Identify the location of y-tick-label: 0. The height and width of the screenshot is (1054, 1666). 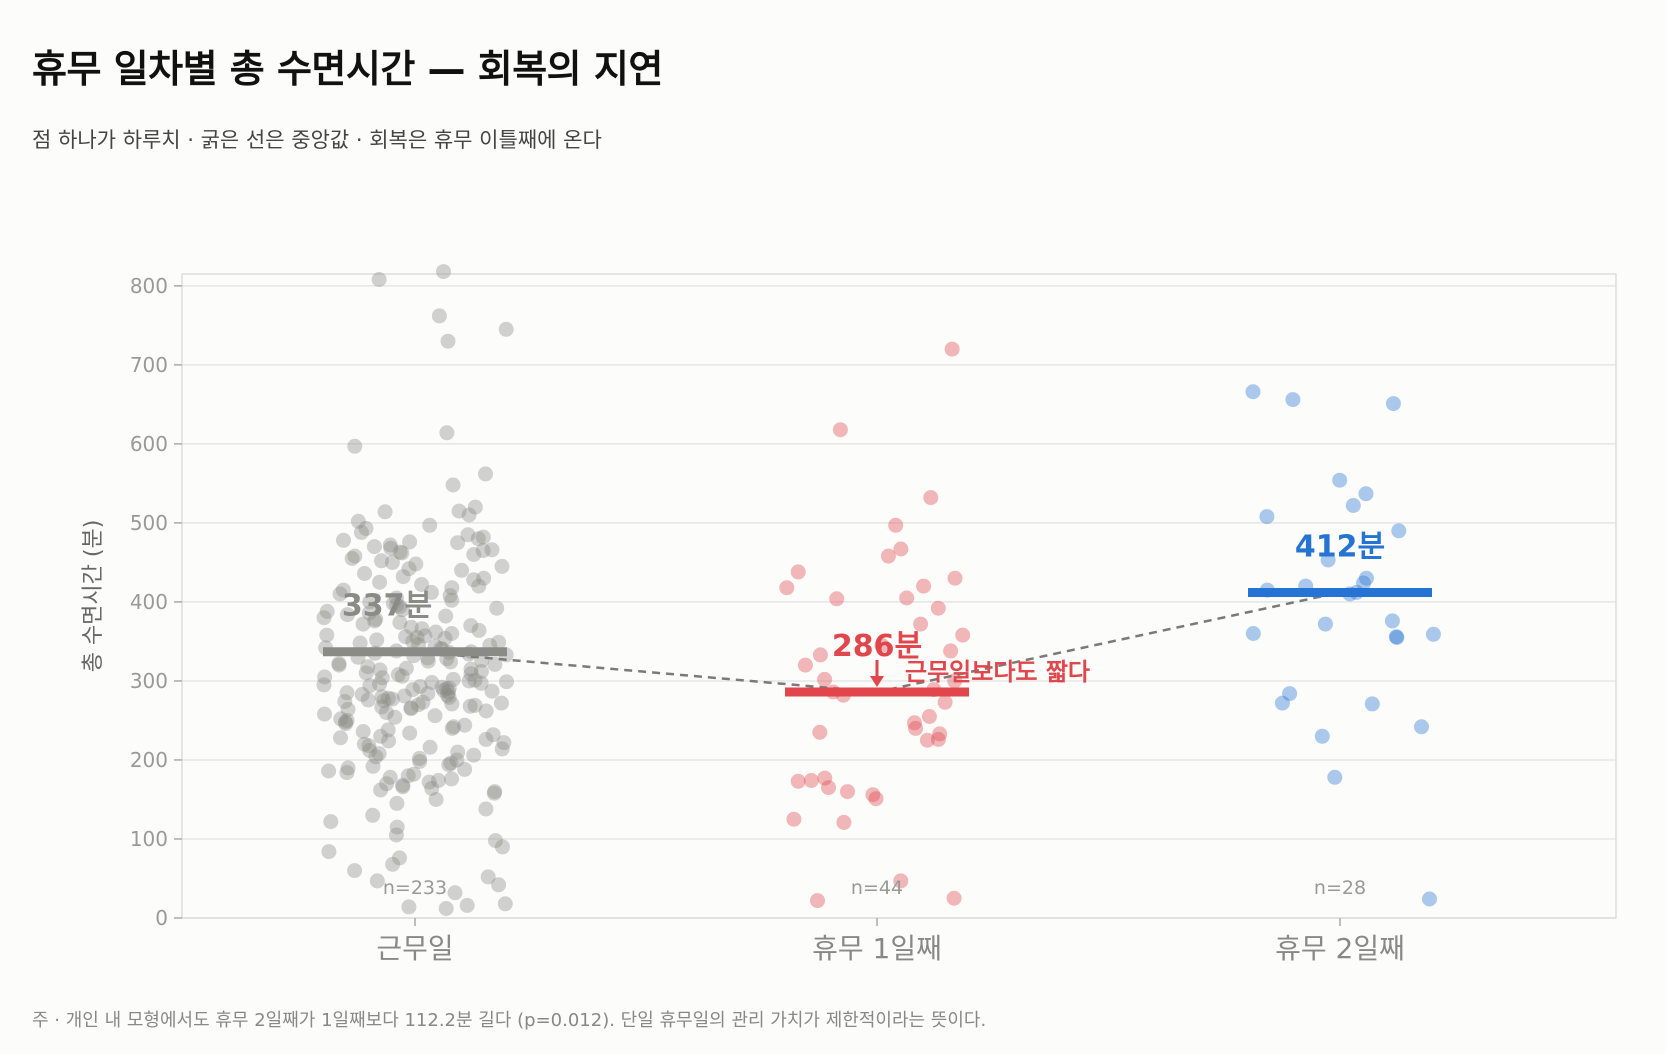
(161, 918).